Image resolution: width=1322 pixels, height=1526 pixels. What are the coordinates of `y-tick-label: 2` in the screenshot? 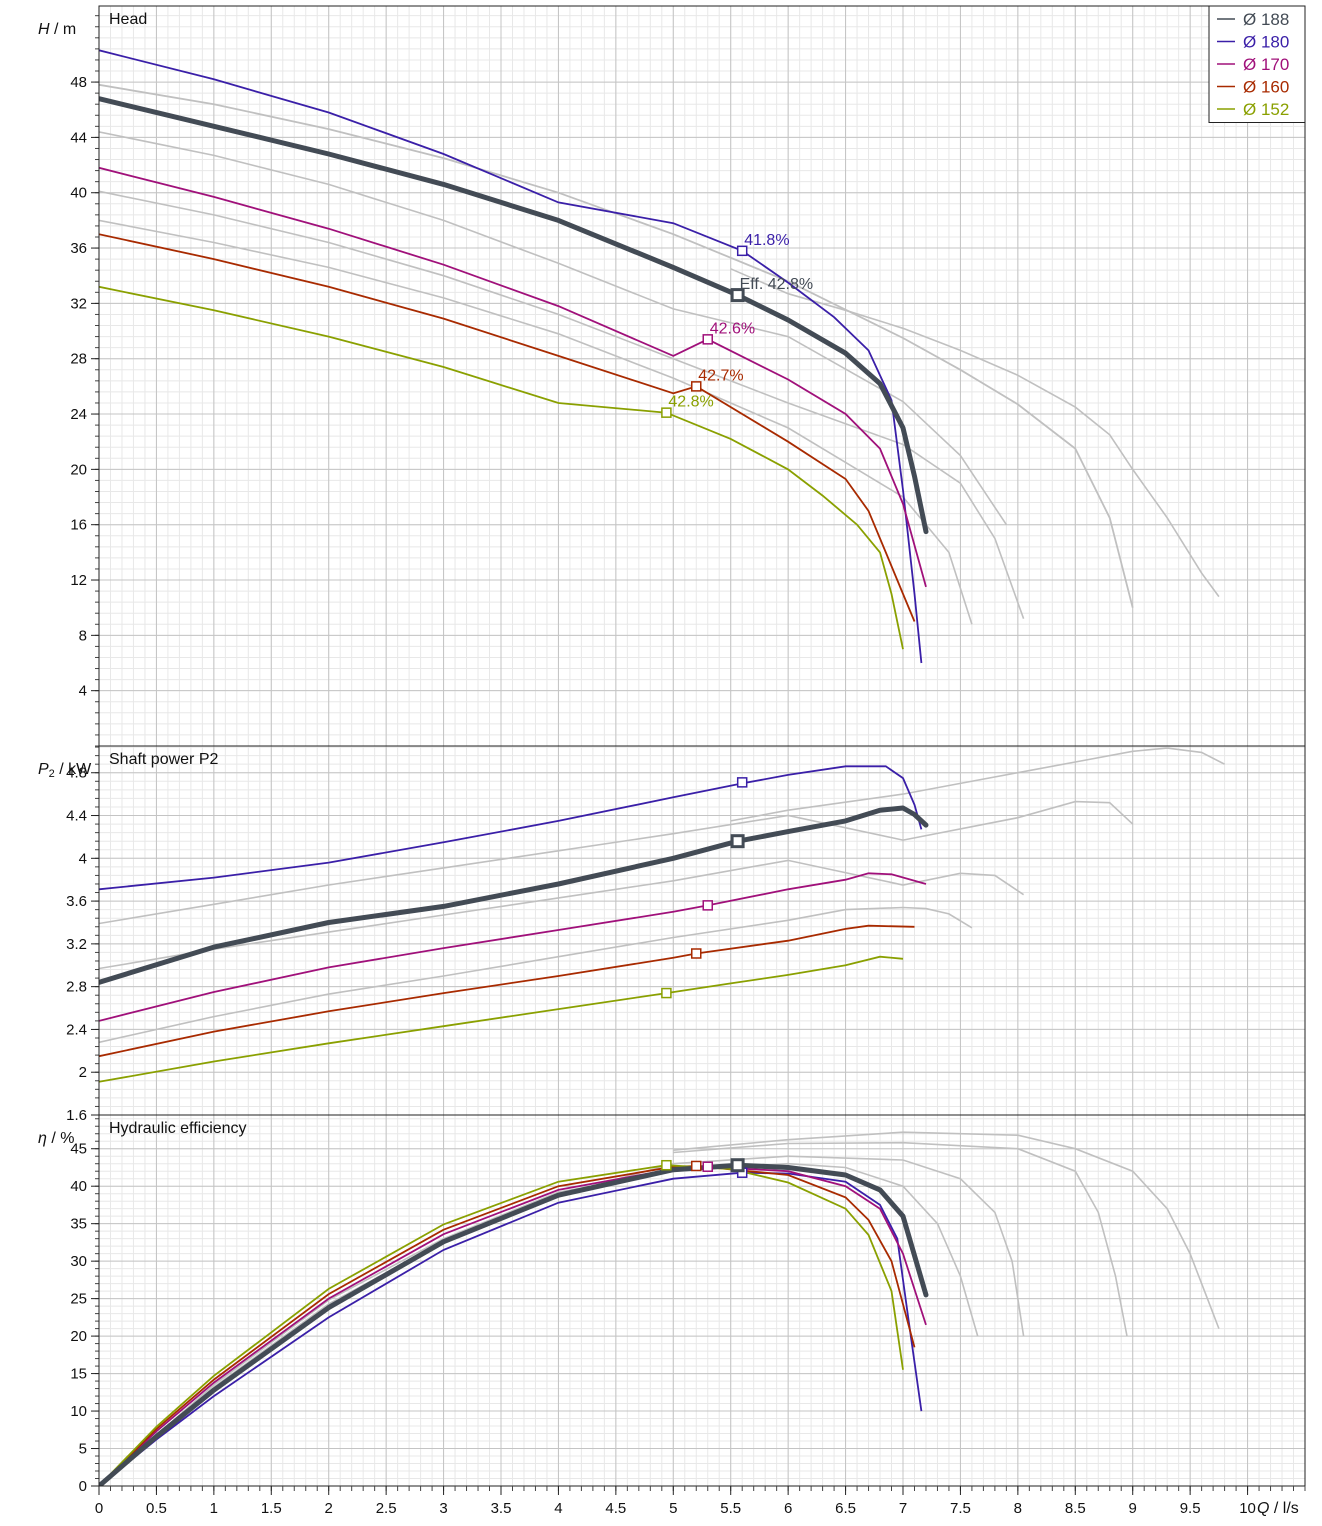 It's located at (83, 1072).